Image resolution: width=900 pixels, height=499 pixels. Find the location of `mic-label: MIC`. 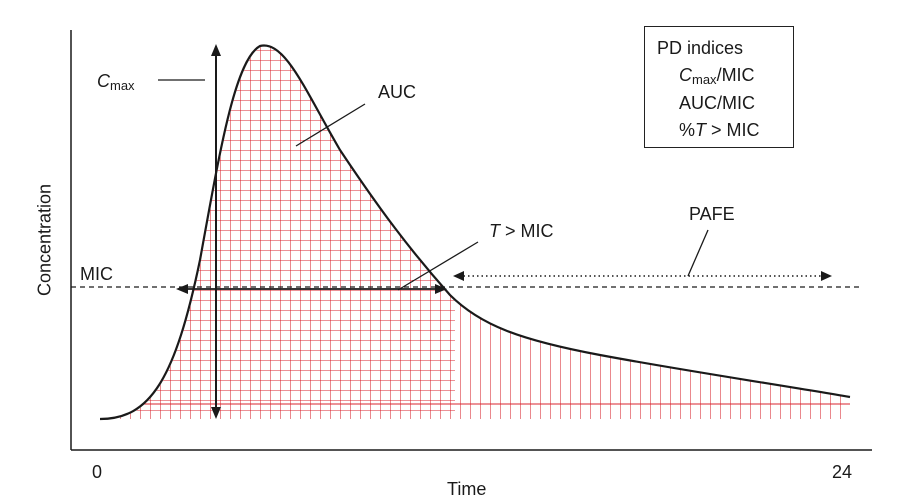

mic-label: MIC is located at coordinates (96, 274).